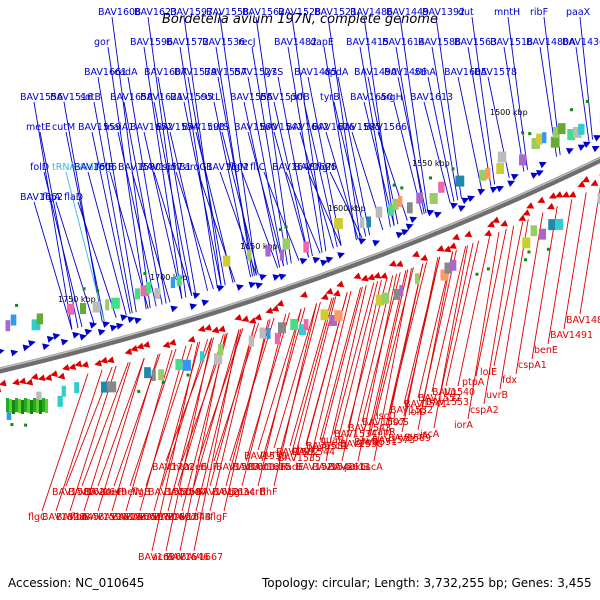 This screenshot has height=600, width=600. Describe the element at coordinates (71, 97) in the screenshot. I see `top-gene-bav1516: BAV1516` at that location.